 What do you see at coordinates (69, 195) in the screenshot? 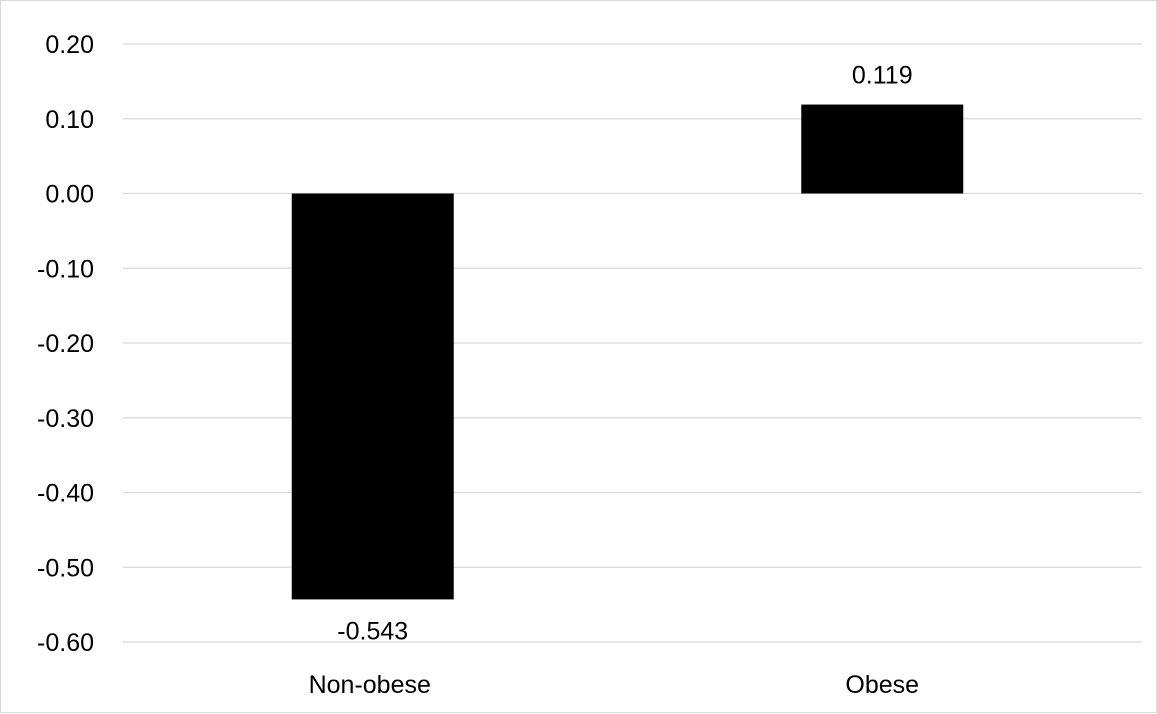
I see `y-tick-label: 0.00` at bounding box center [69, 195].